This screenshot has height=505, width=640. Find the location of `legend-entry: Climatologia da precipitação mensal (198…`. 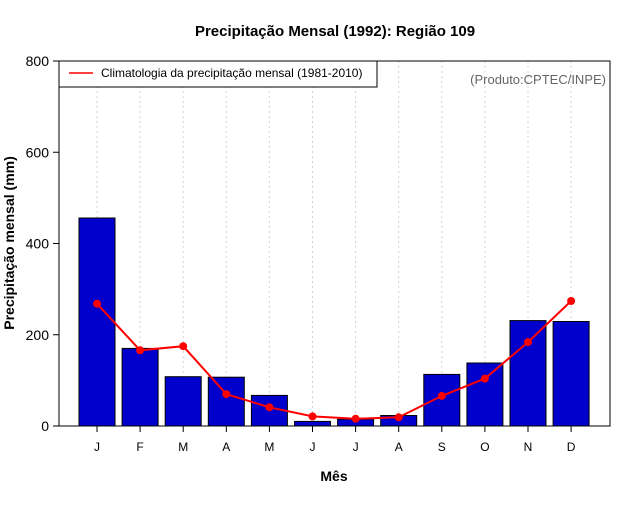

legend-entry: Climatologia da precipitação mensal (198… is located at coordinates (231, 73).